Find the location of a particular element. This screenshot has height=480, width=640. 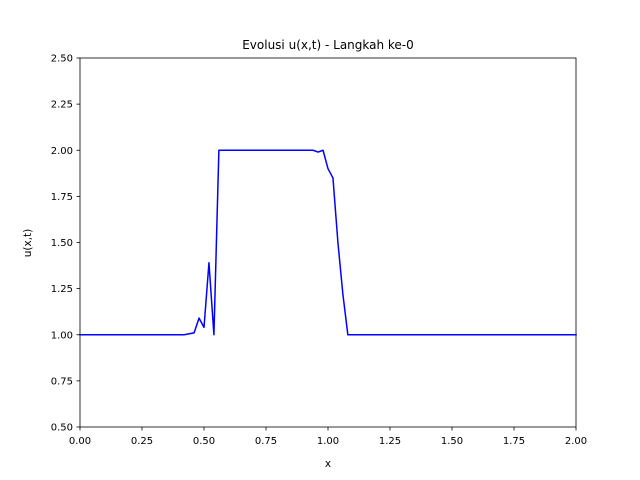

x-axis-label: x is located at coordinates (328, 464).